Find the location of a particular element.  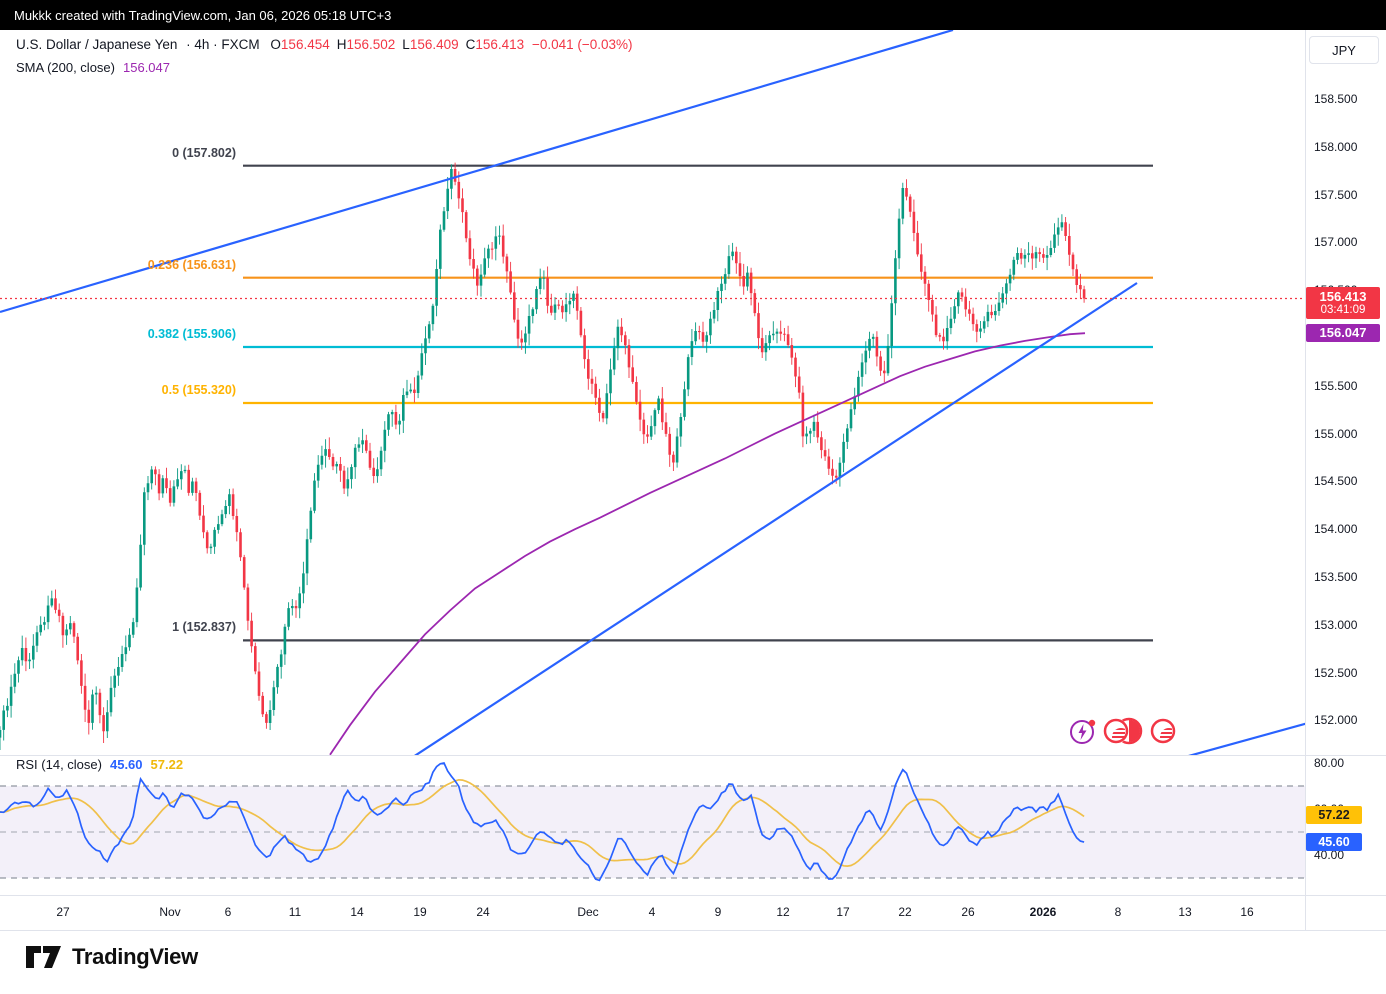

price-tick: 154.500 is located at coordinates (1336, 481).